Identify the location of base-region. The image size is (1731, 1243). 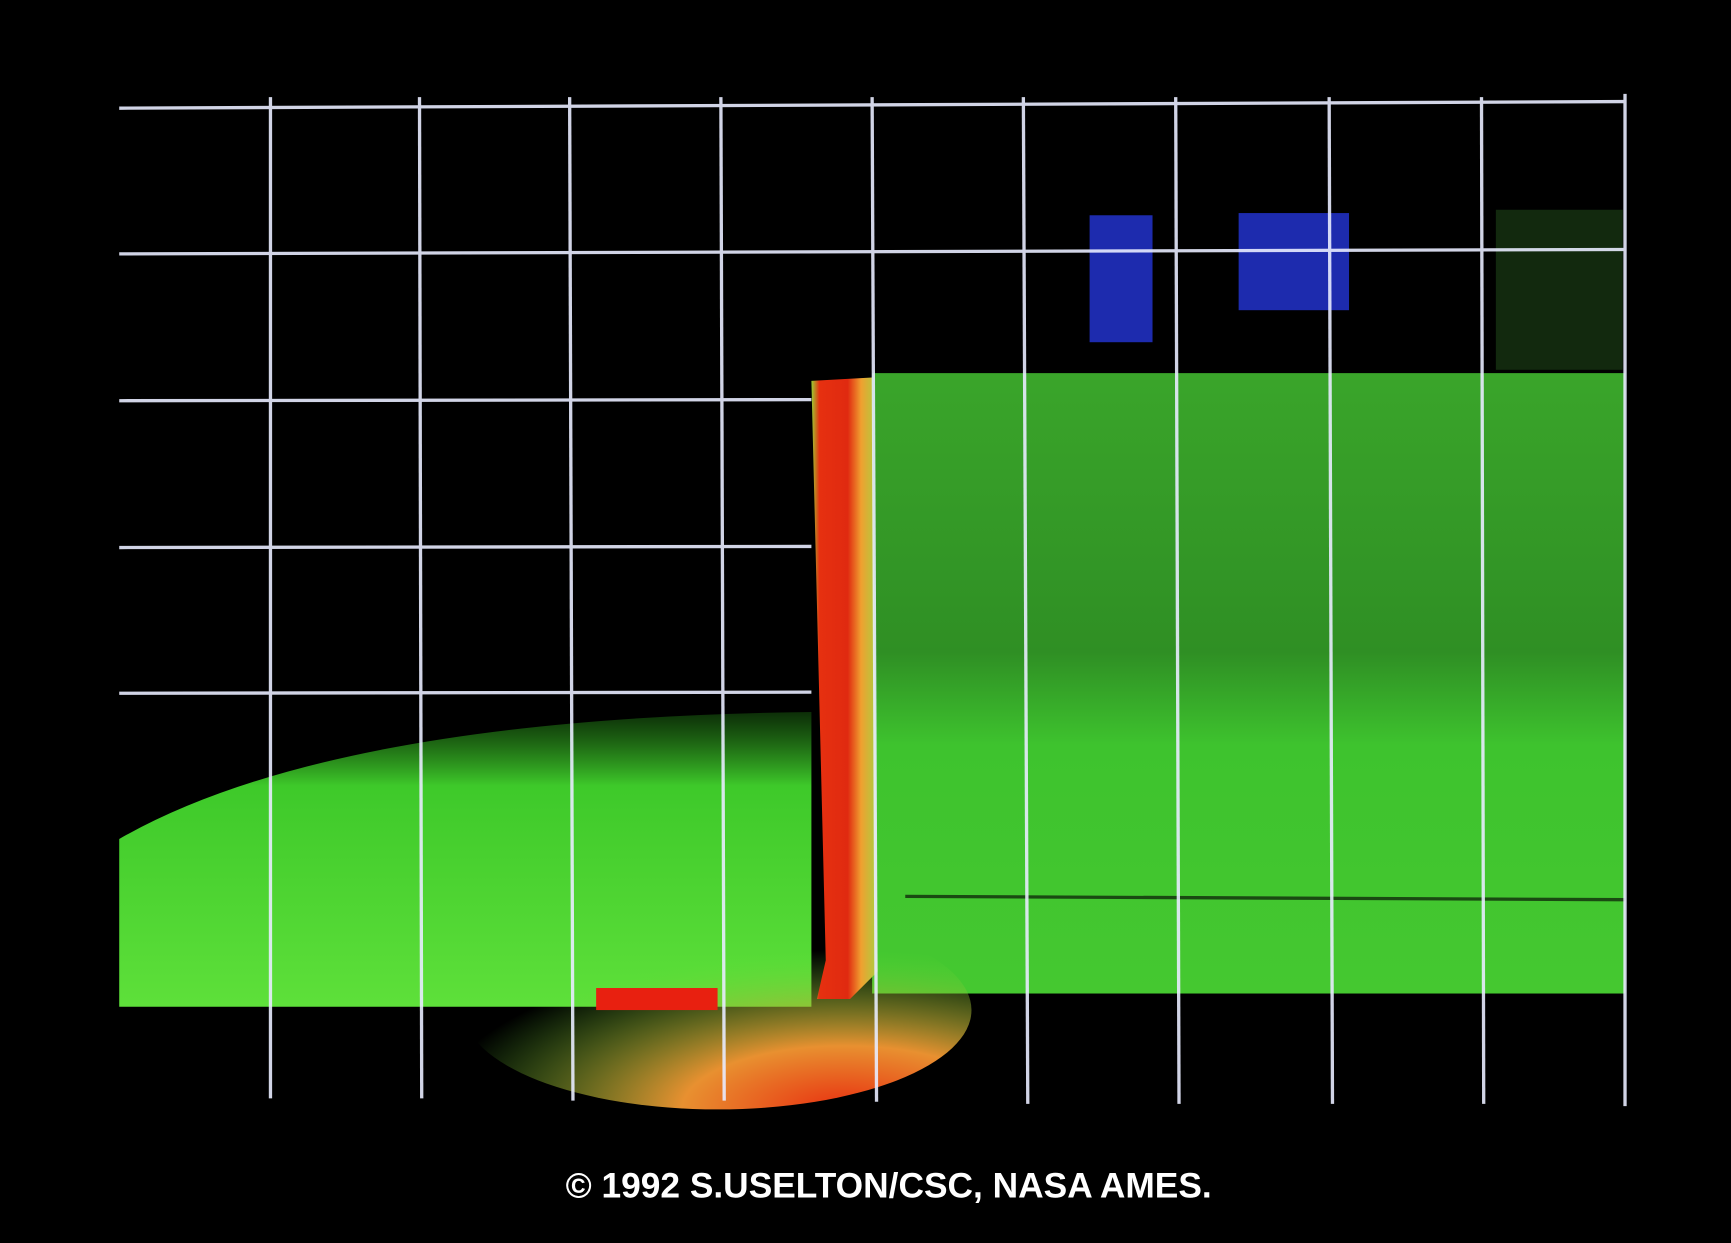
(717, 1010).